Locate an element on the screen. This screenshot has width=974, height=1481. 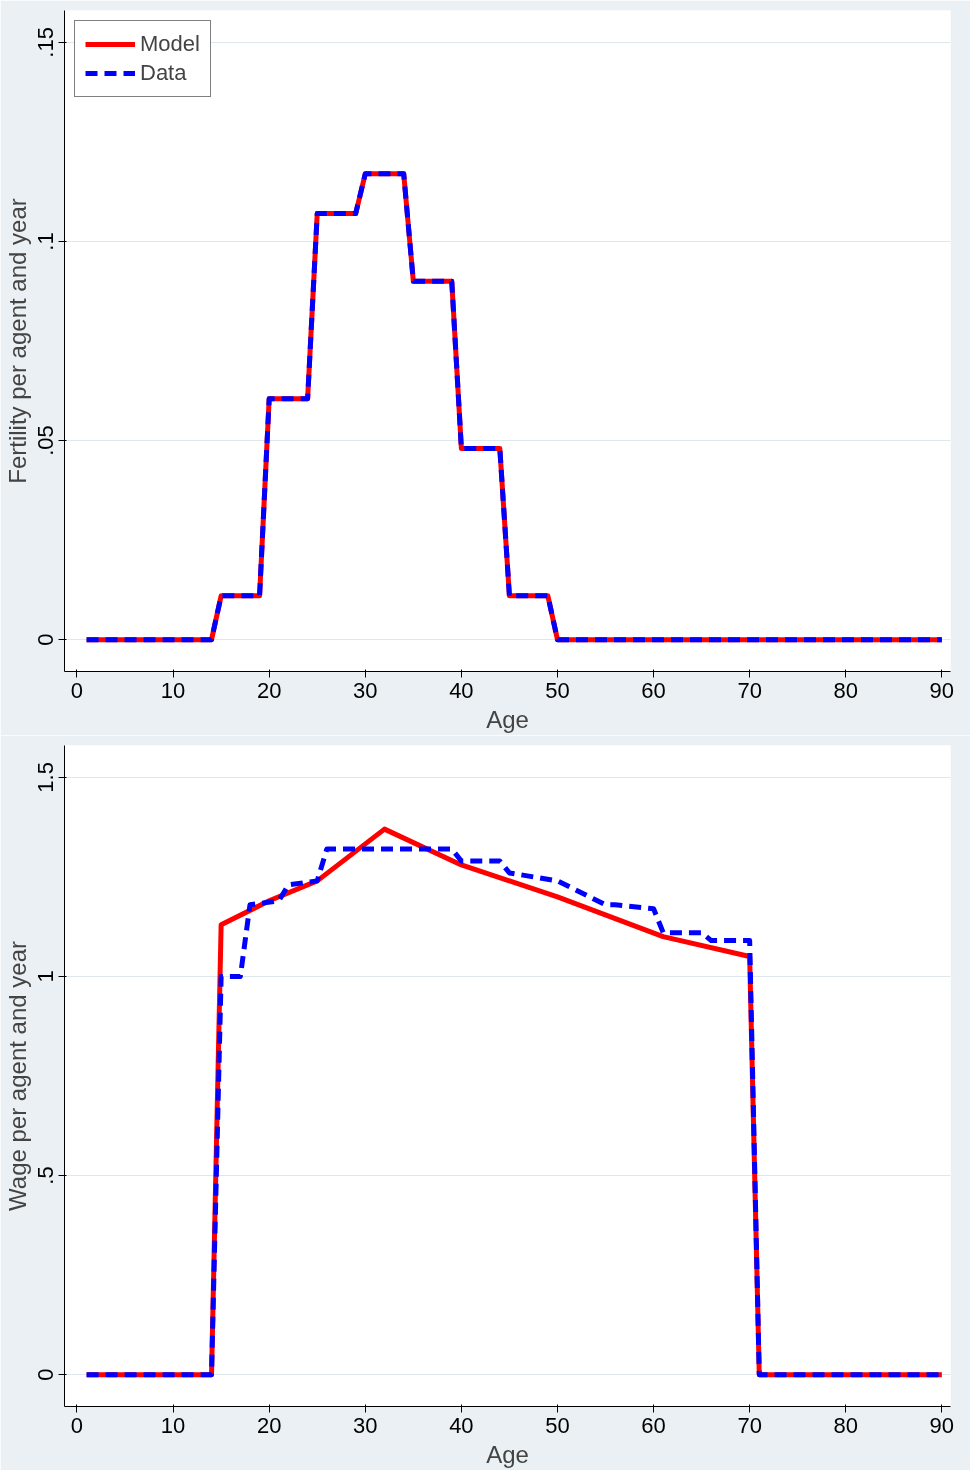
y-tick-label: .5 is located at coordinates (46, 1175).